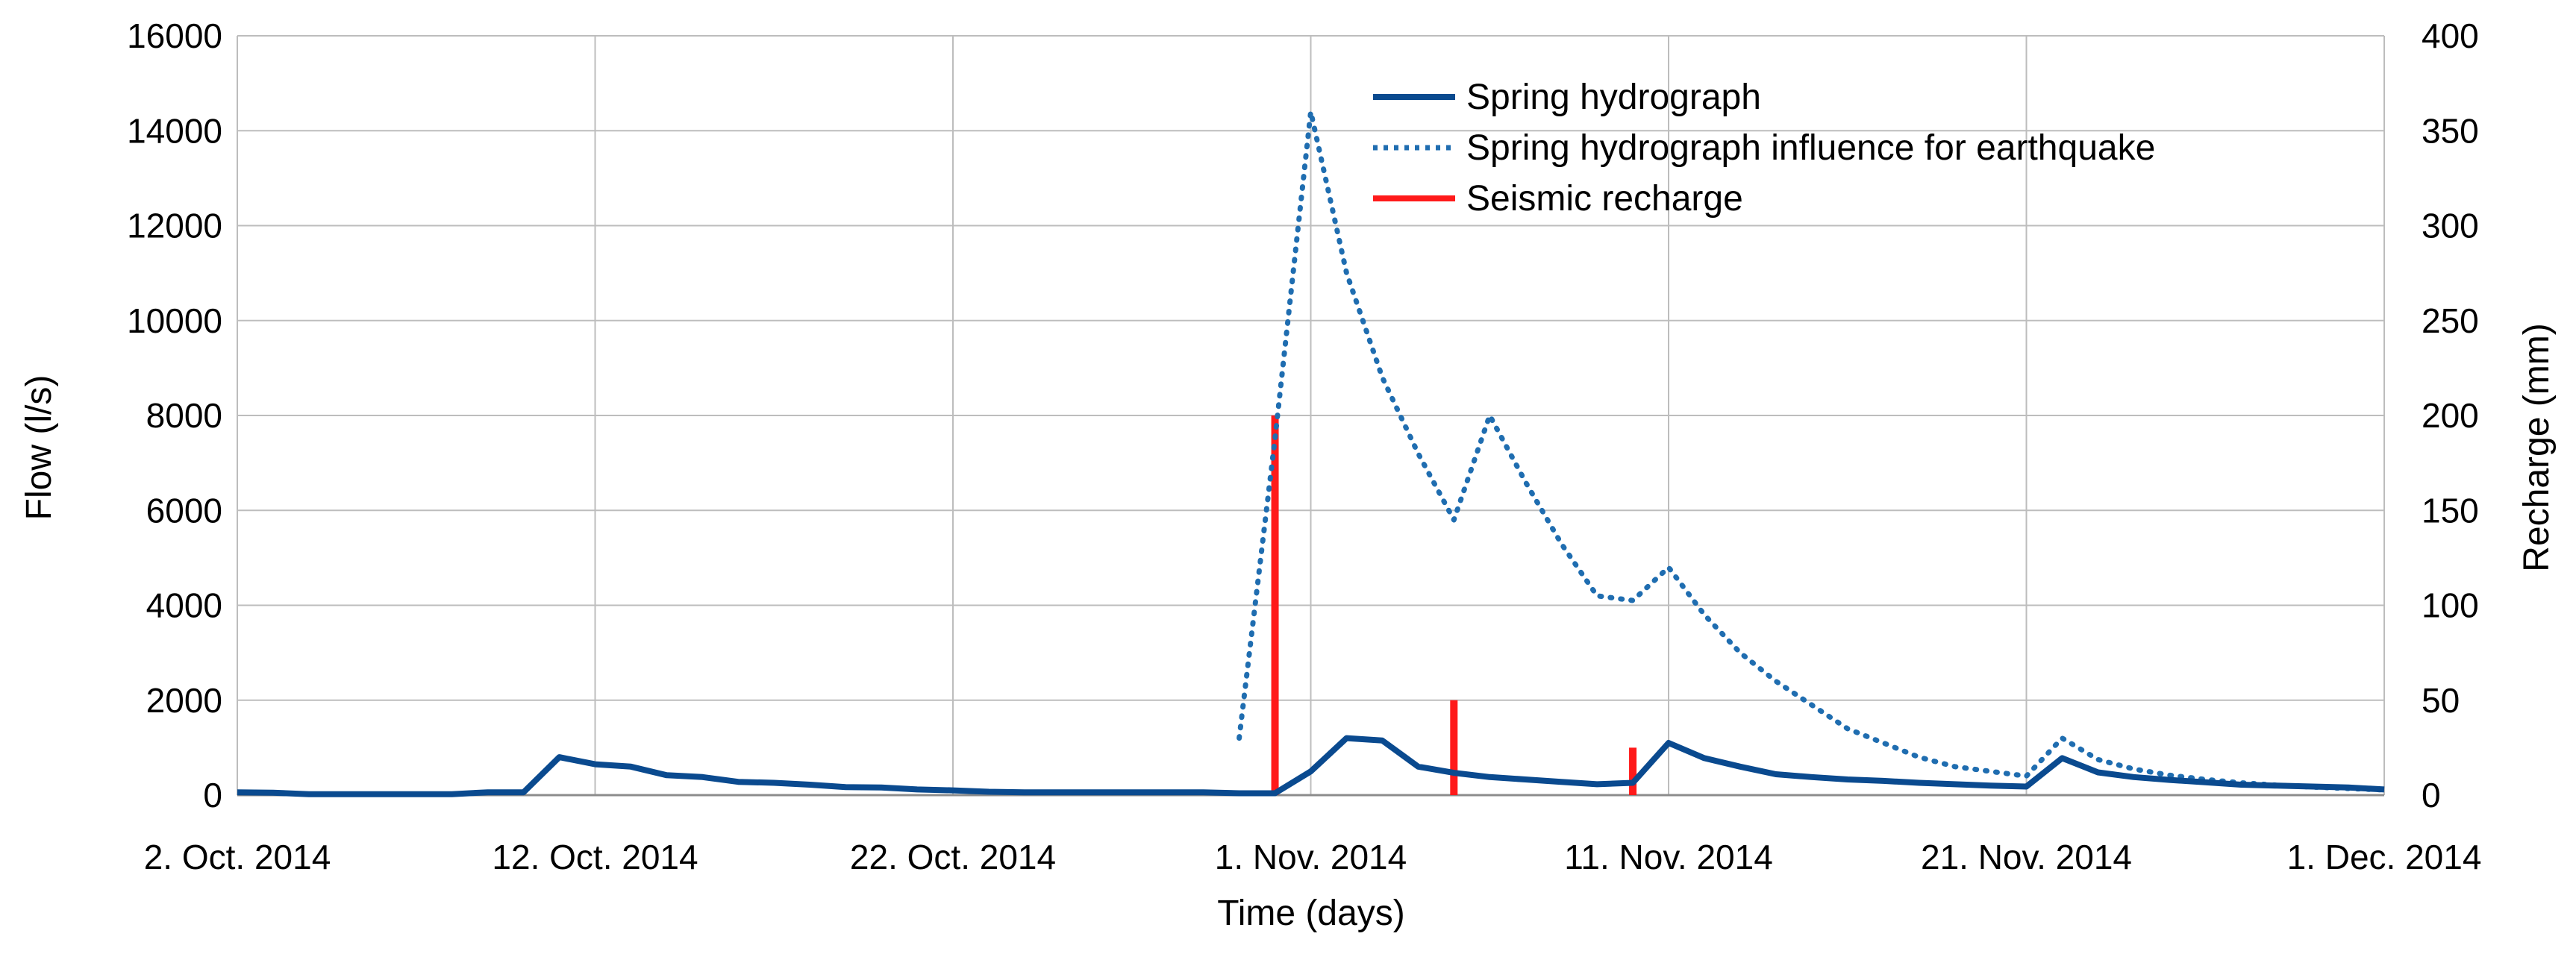  What do you see at coordinates (39, 448) in the screenshot?
I see `y-axis-title-left: Flow (l/s)` at bounding box center [39, 448].